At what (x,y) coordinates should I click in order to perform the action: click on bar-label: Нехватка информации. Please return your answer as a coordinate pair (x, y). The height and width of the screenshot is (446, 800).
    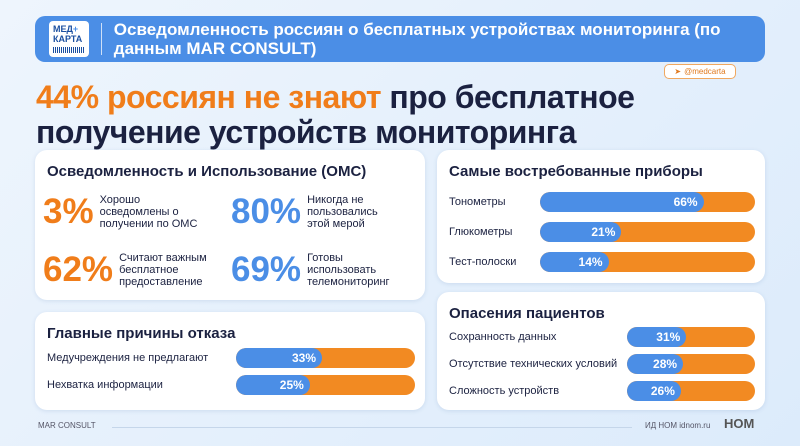
    Looking at the image, I should click on (105, 385).